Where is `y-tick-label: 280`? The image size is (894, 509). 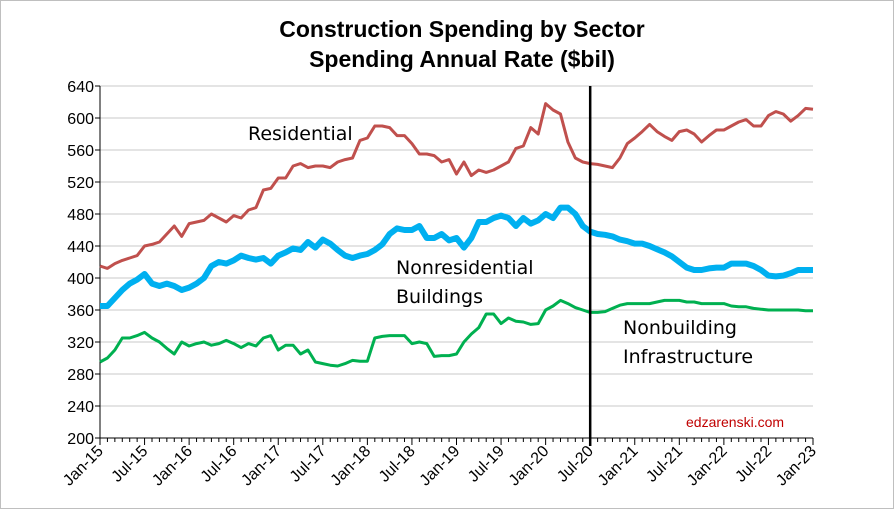
y-tick-label: 280 is located at coordinates (80, 375).